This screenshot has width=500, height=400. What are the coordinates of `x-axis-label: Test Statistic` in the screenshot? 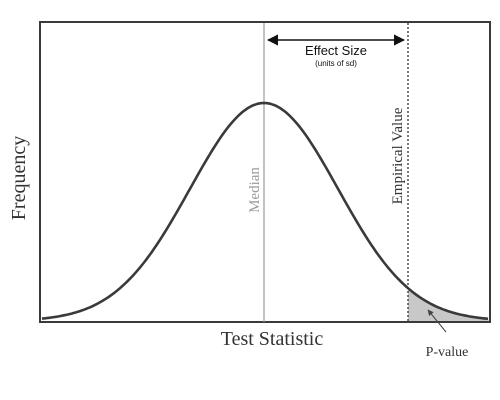 It's located at (272, 339).